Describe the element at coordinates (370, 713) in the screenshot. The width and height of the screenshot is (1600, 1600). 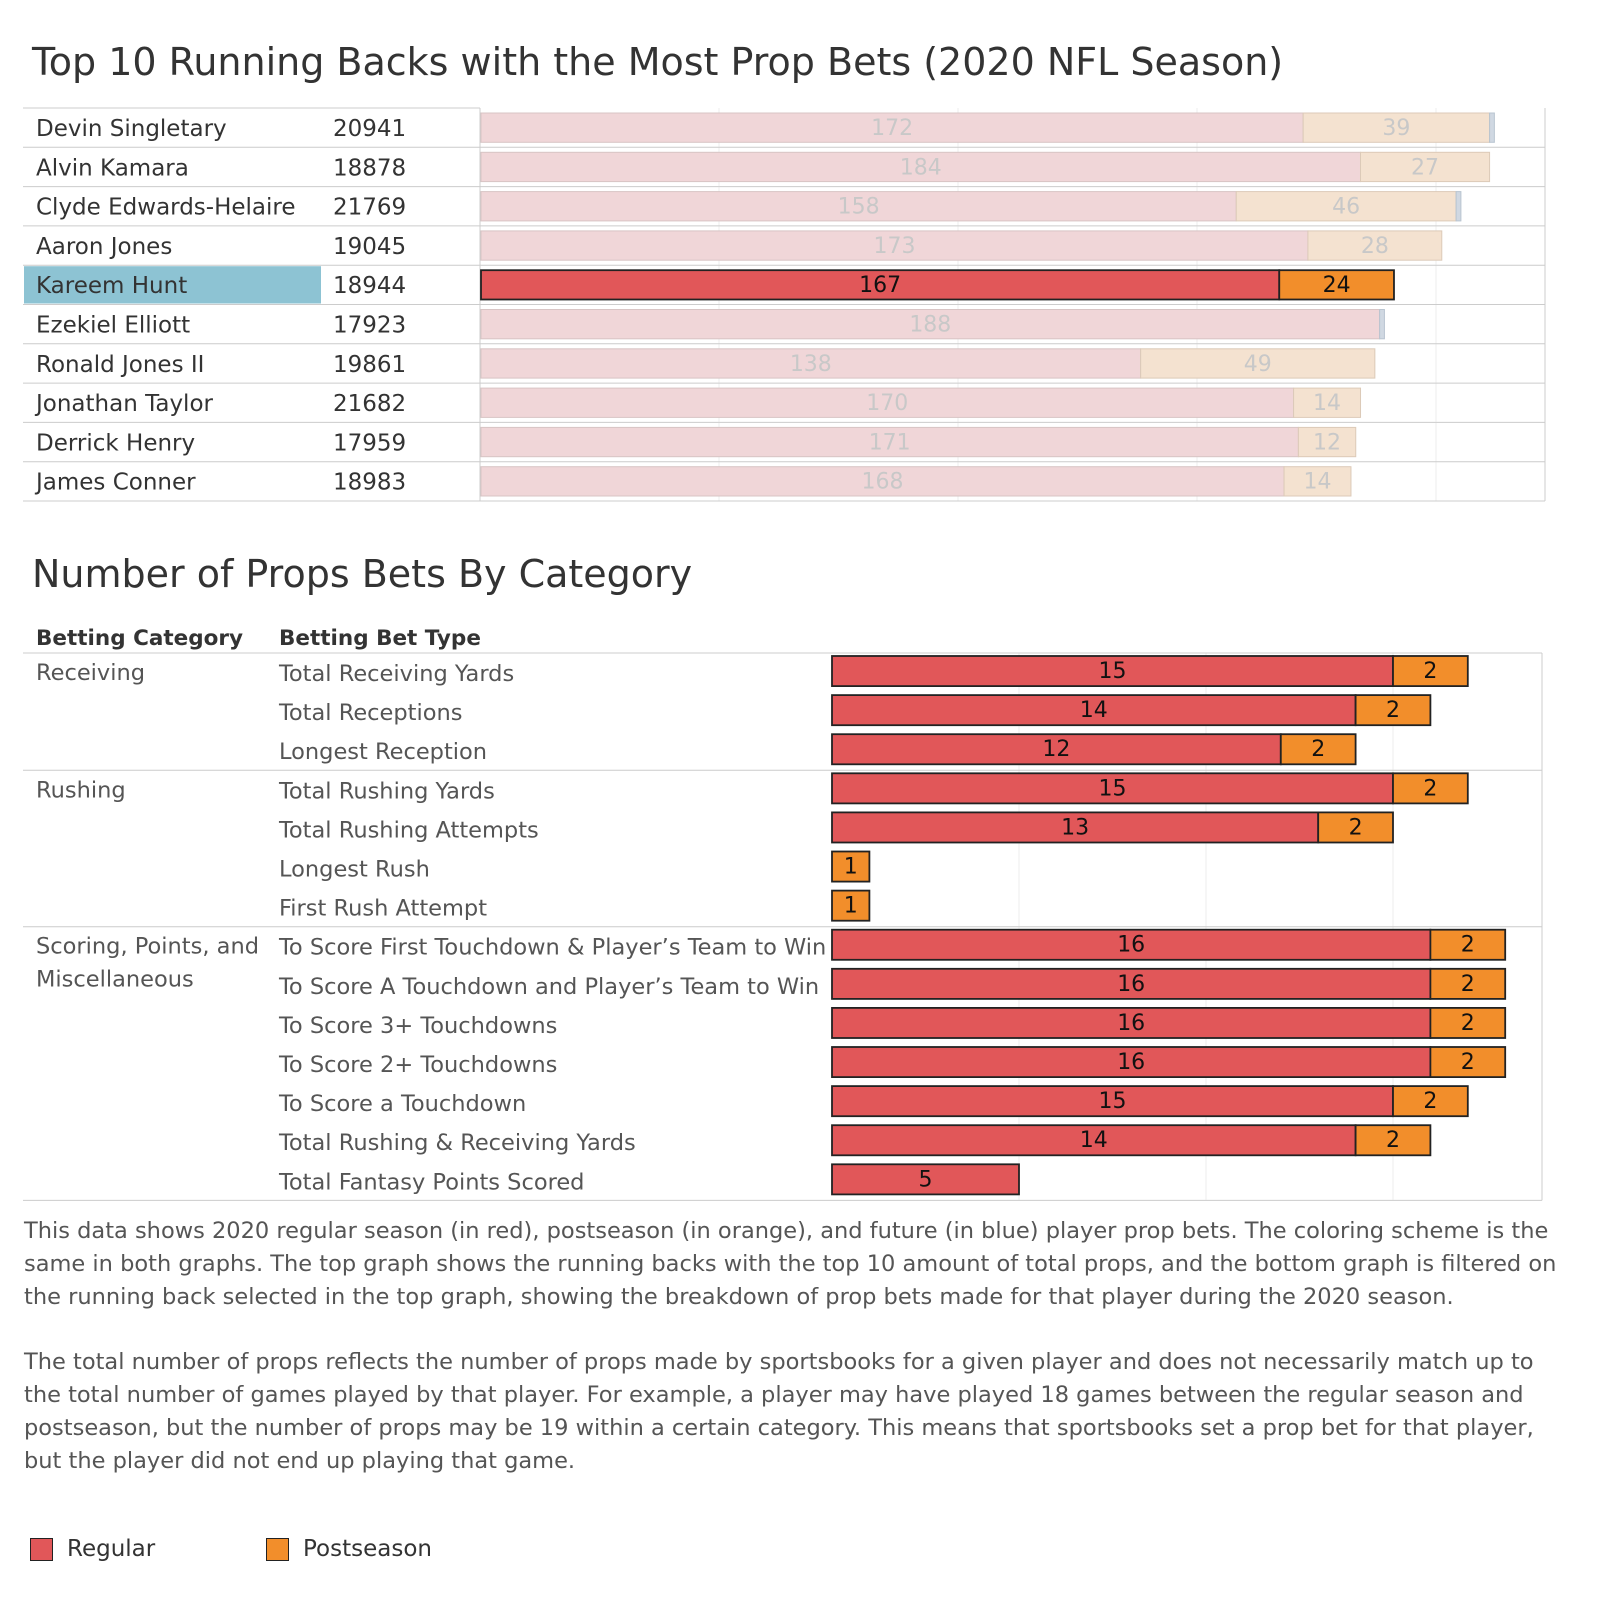
I see `bet-type-label: Total Receptions` at that location.